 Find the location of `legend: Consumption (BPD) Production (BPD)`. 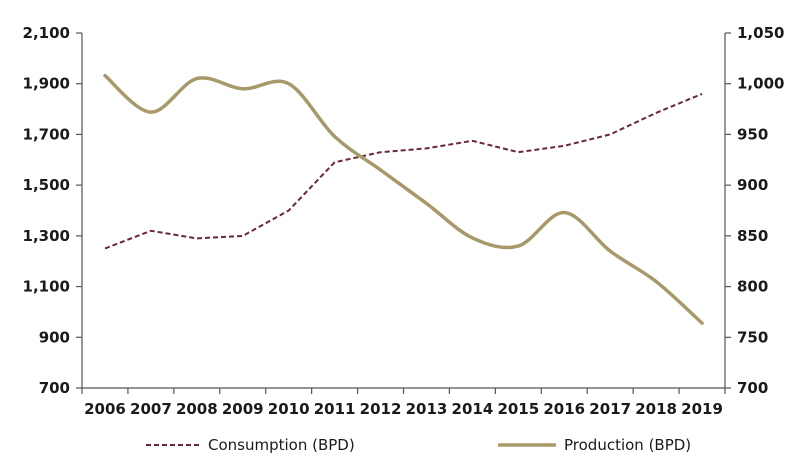

legend: Consumption (BPD) Production (BPD) is located at coordinates (418, 445).